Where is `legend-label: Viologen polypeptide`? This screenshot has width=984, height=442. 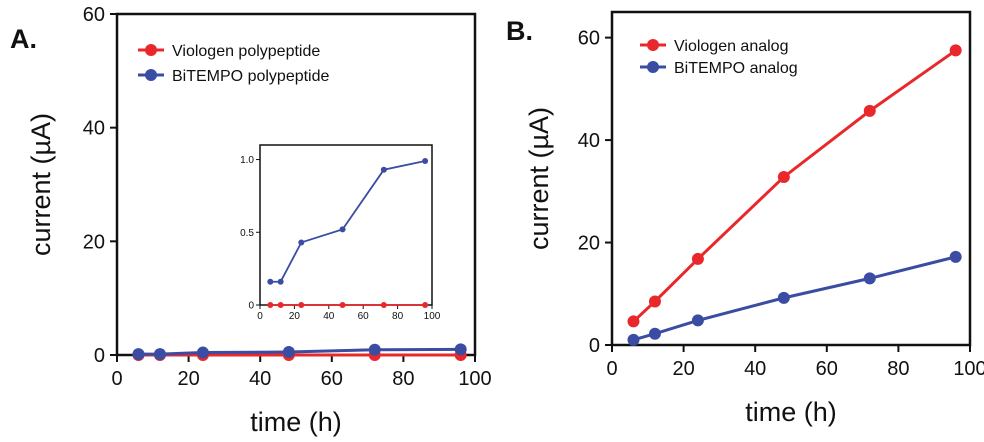 legend-label: Viologen polypeptide is located at coordinates (246, 51).